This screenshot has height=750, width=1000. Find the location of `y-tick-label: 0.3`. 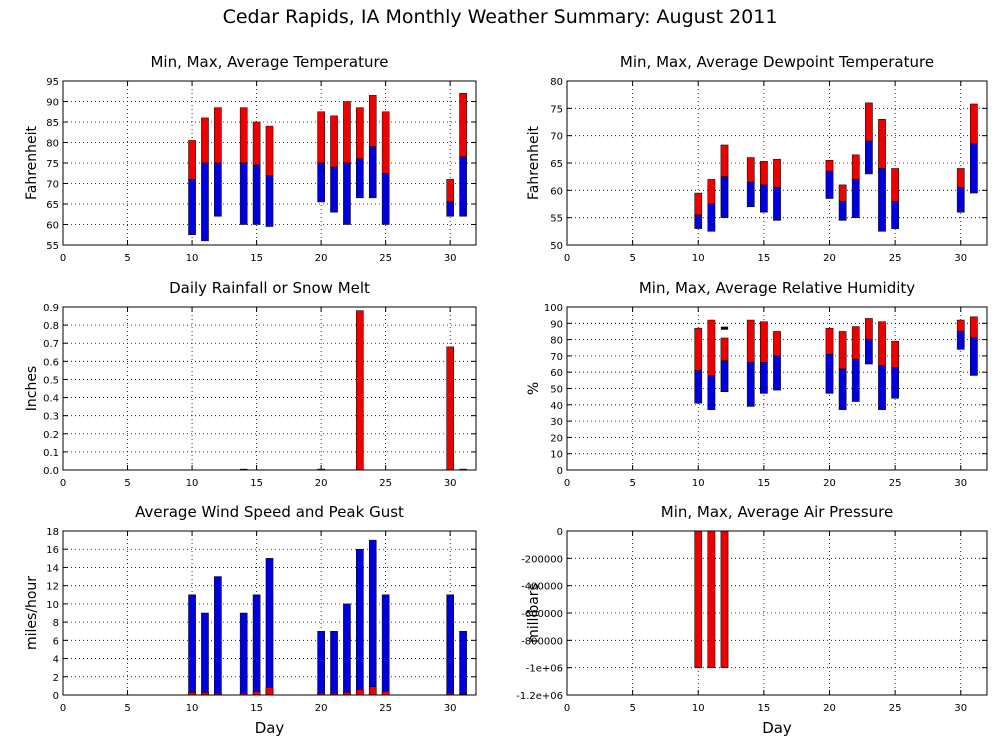

y-tick-label: 0.3 is located at coordinates (51, 417).